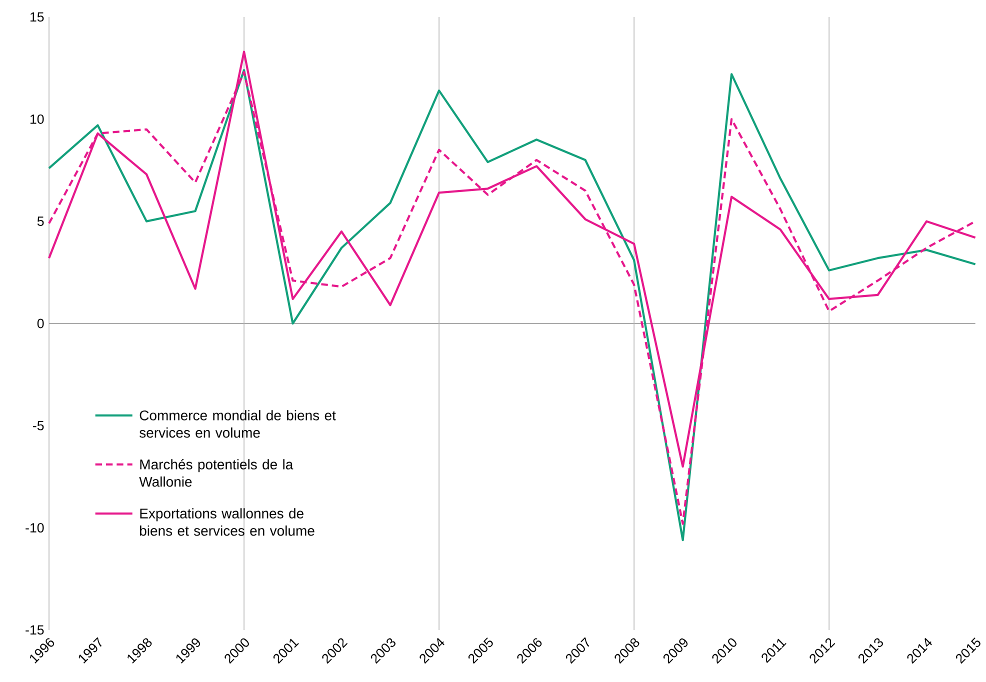  What do you see at coordinates (238, 424) in the screenshot?
I see `legend-label: Commerce mondial de biens et services en volume` at bounding box center [238, 424].